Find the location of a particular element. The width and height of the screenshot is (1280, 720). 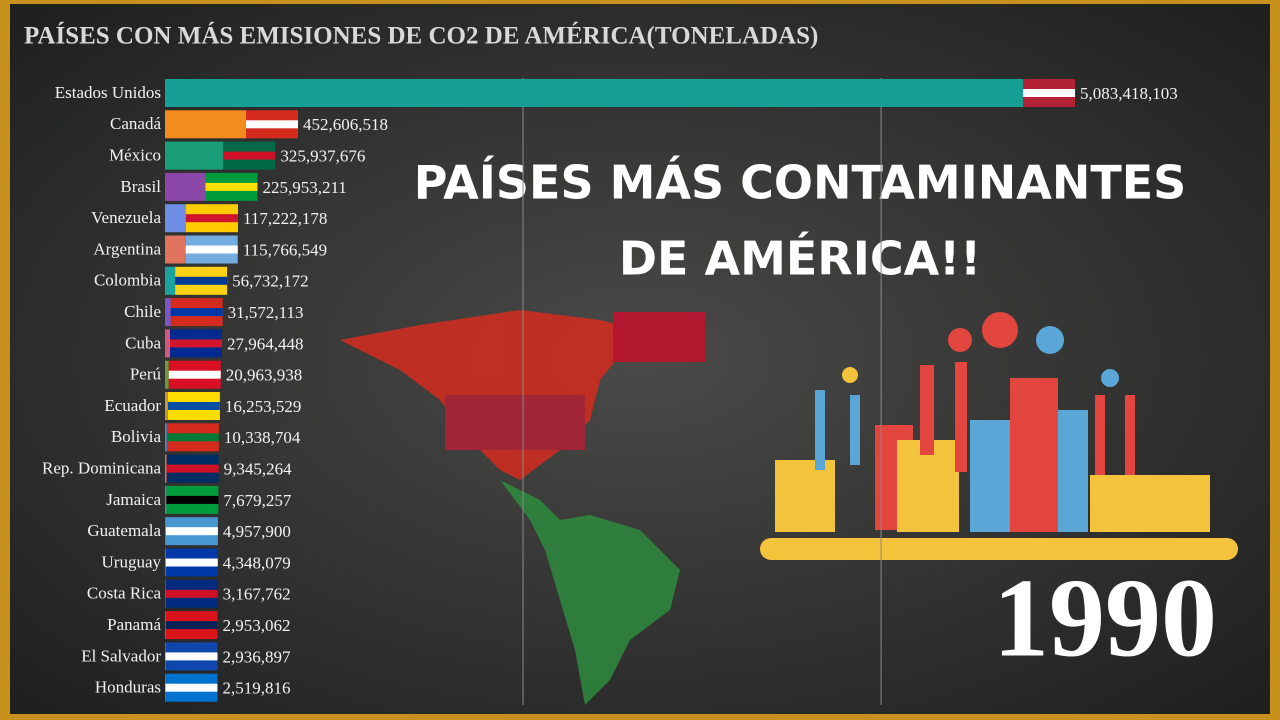

value-label: 117,222,178 is located at coordinates (285, 218).